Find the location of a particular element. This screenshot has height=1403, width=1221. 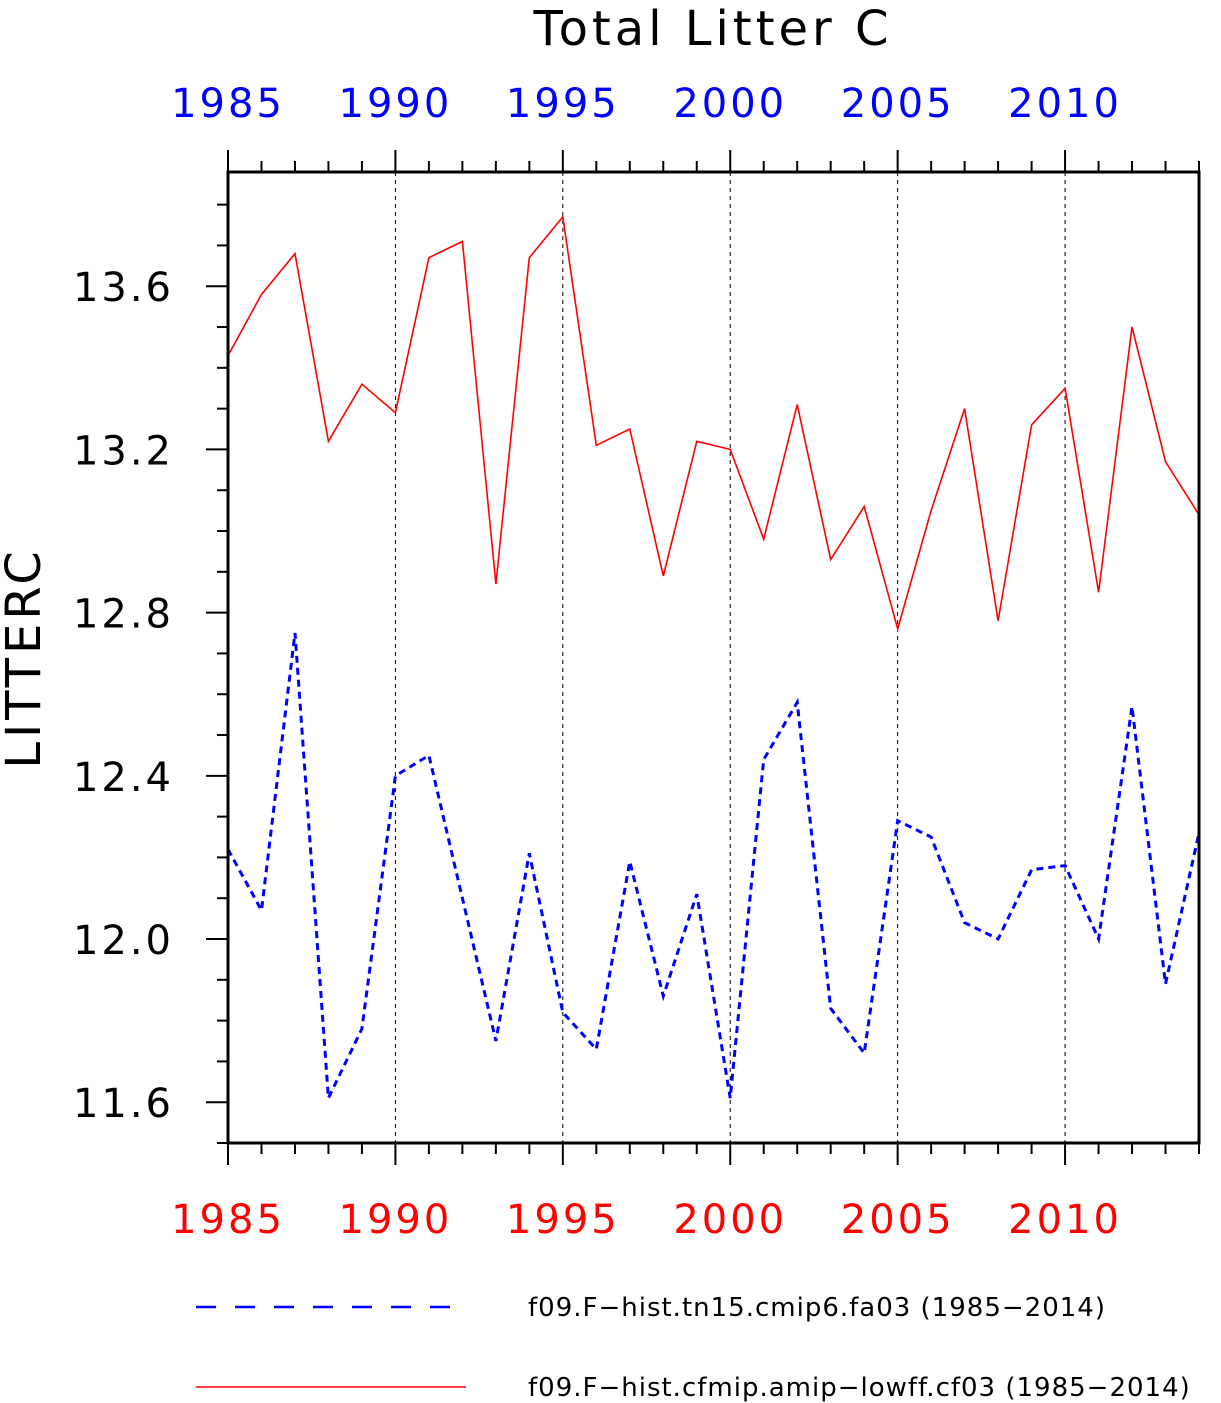

x-tick-label-bottom: 2000 is located at coordinates (730, 1220).